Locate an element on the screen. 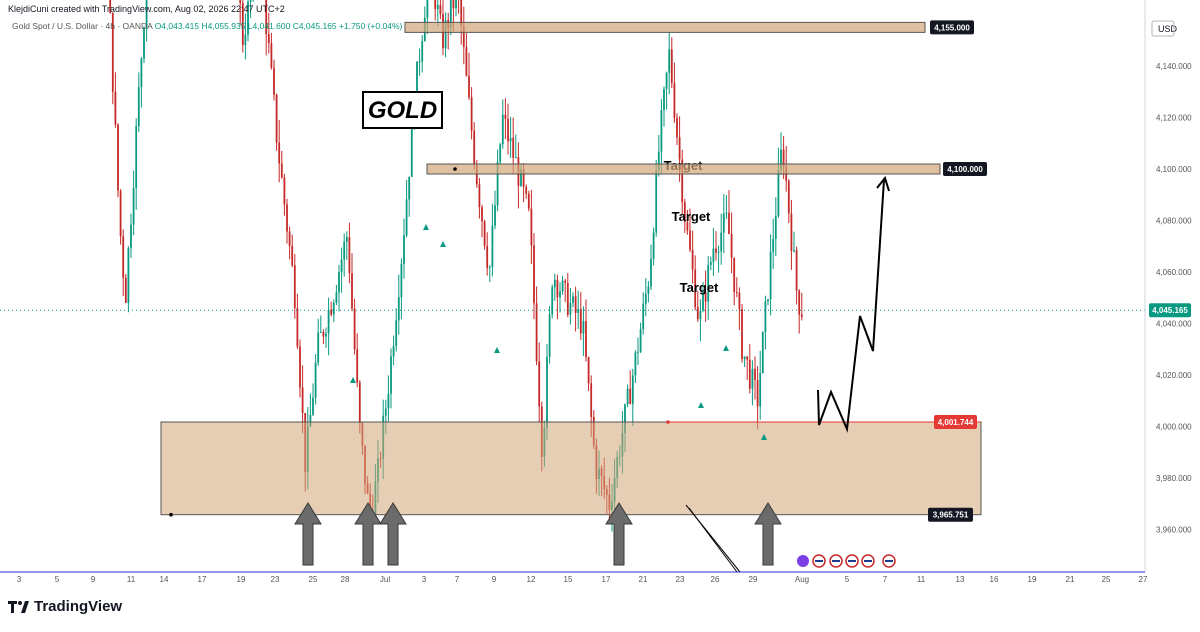 The width and height of the screenshot is (1200, 632). trend-line is located at coordinates (713, 540).